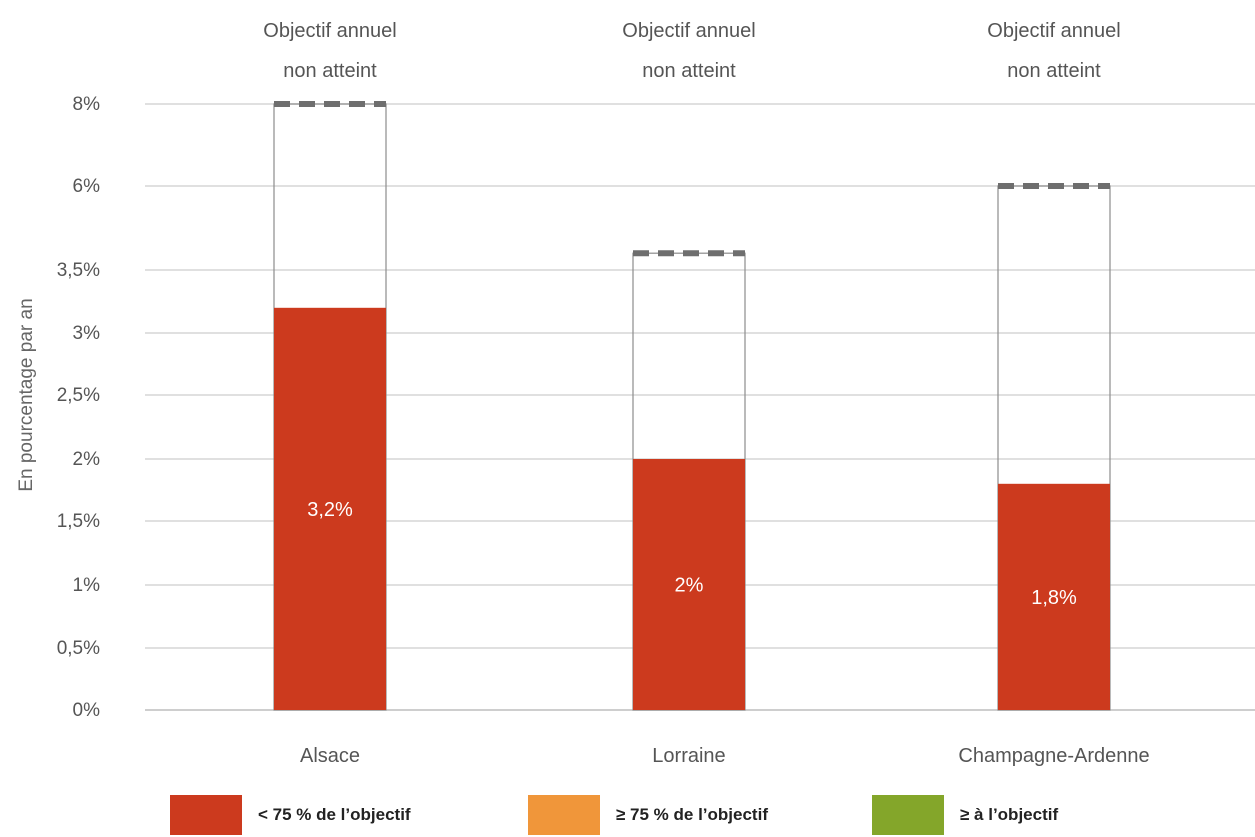 The width and height of the screenshot is (1255, 837). What do you see at coordinates (78, 648) in the screenshot?
I see `y-tick-label: 0,5%` at bounding box center [78, 648].